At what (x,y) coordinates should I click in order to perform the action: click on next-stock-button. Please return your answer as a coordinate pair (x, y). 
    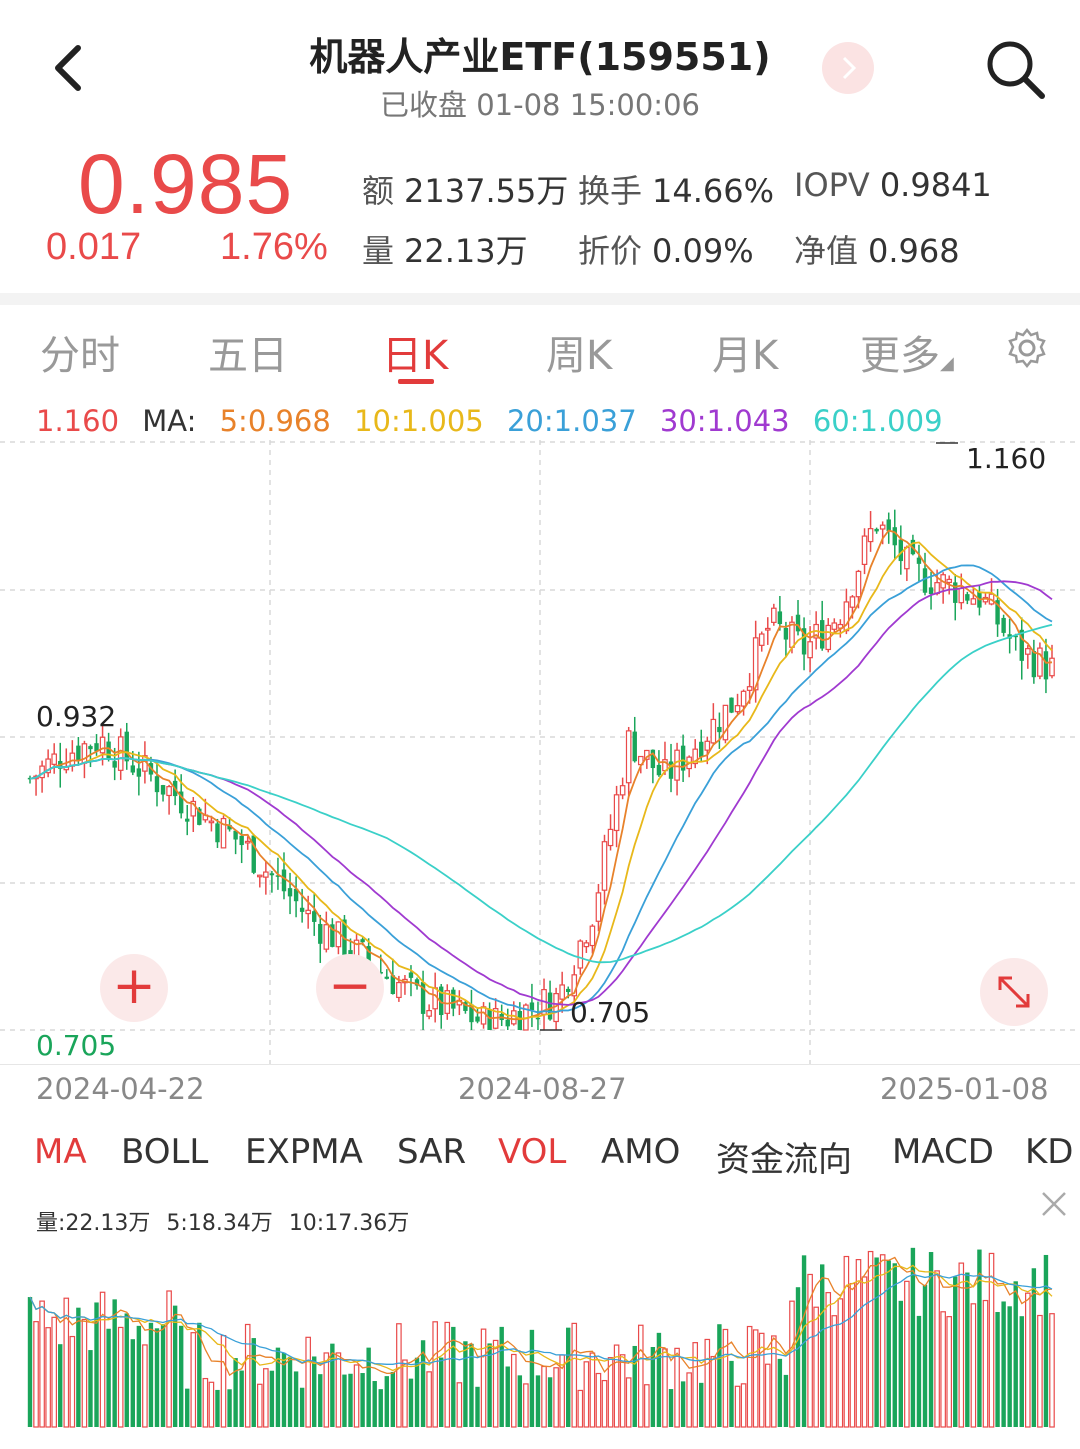
    Looking at the image, I should click on (848, 68).